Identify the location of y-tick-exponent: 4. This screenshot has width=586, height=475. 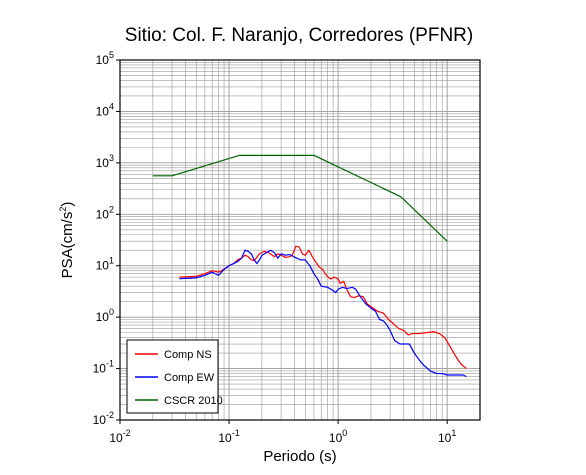
(111, 106).